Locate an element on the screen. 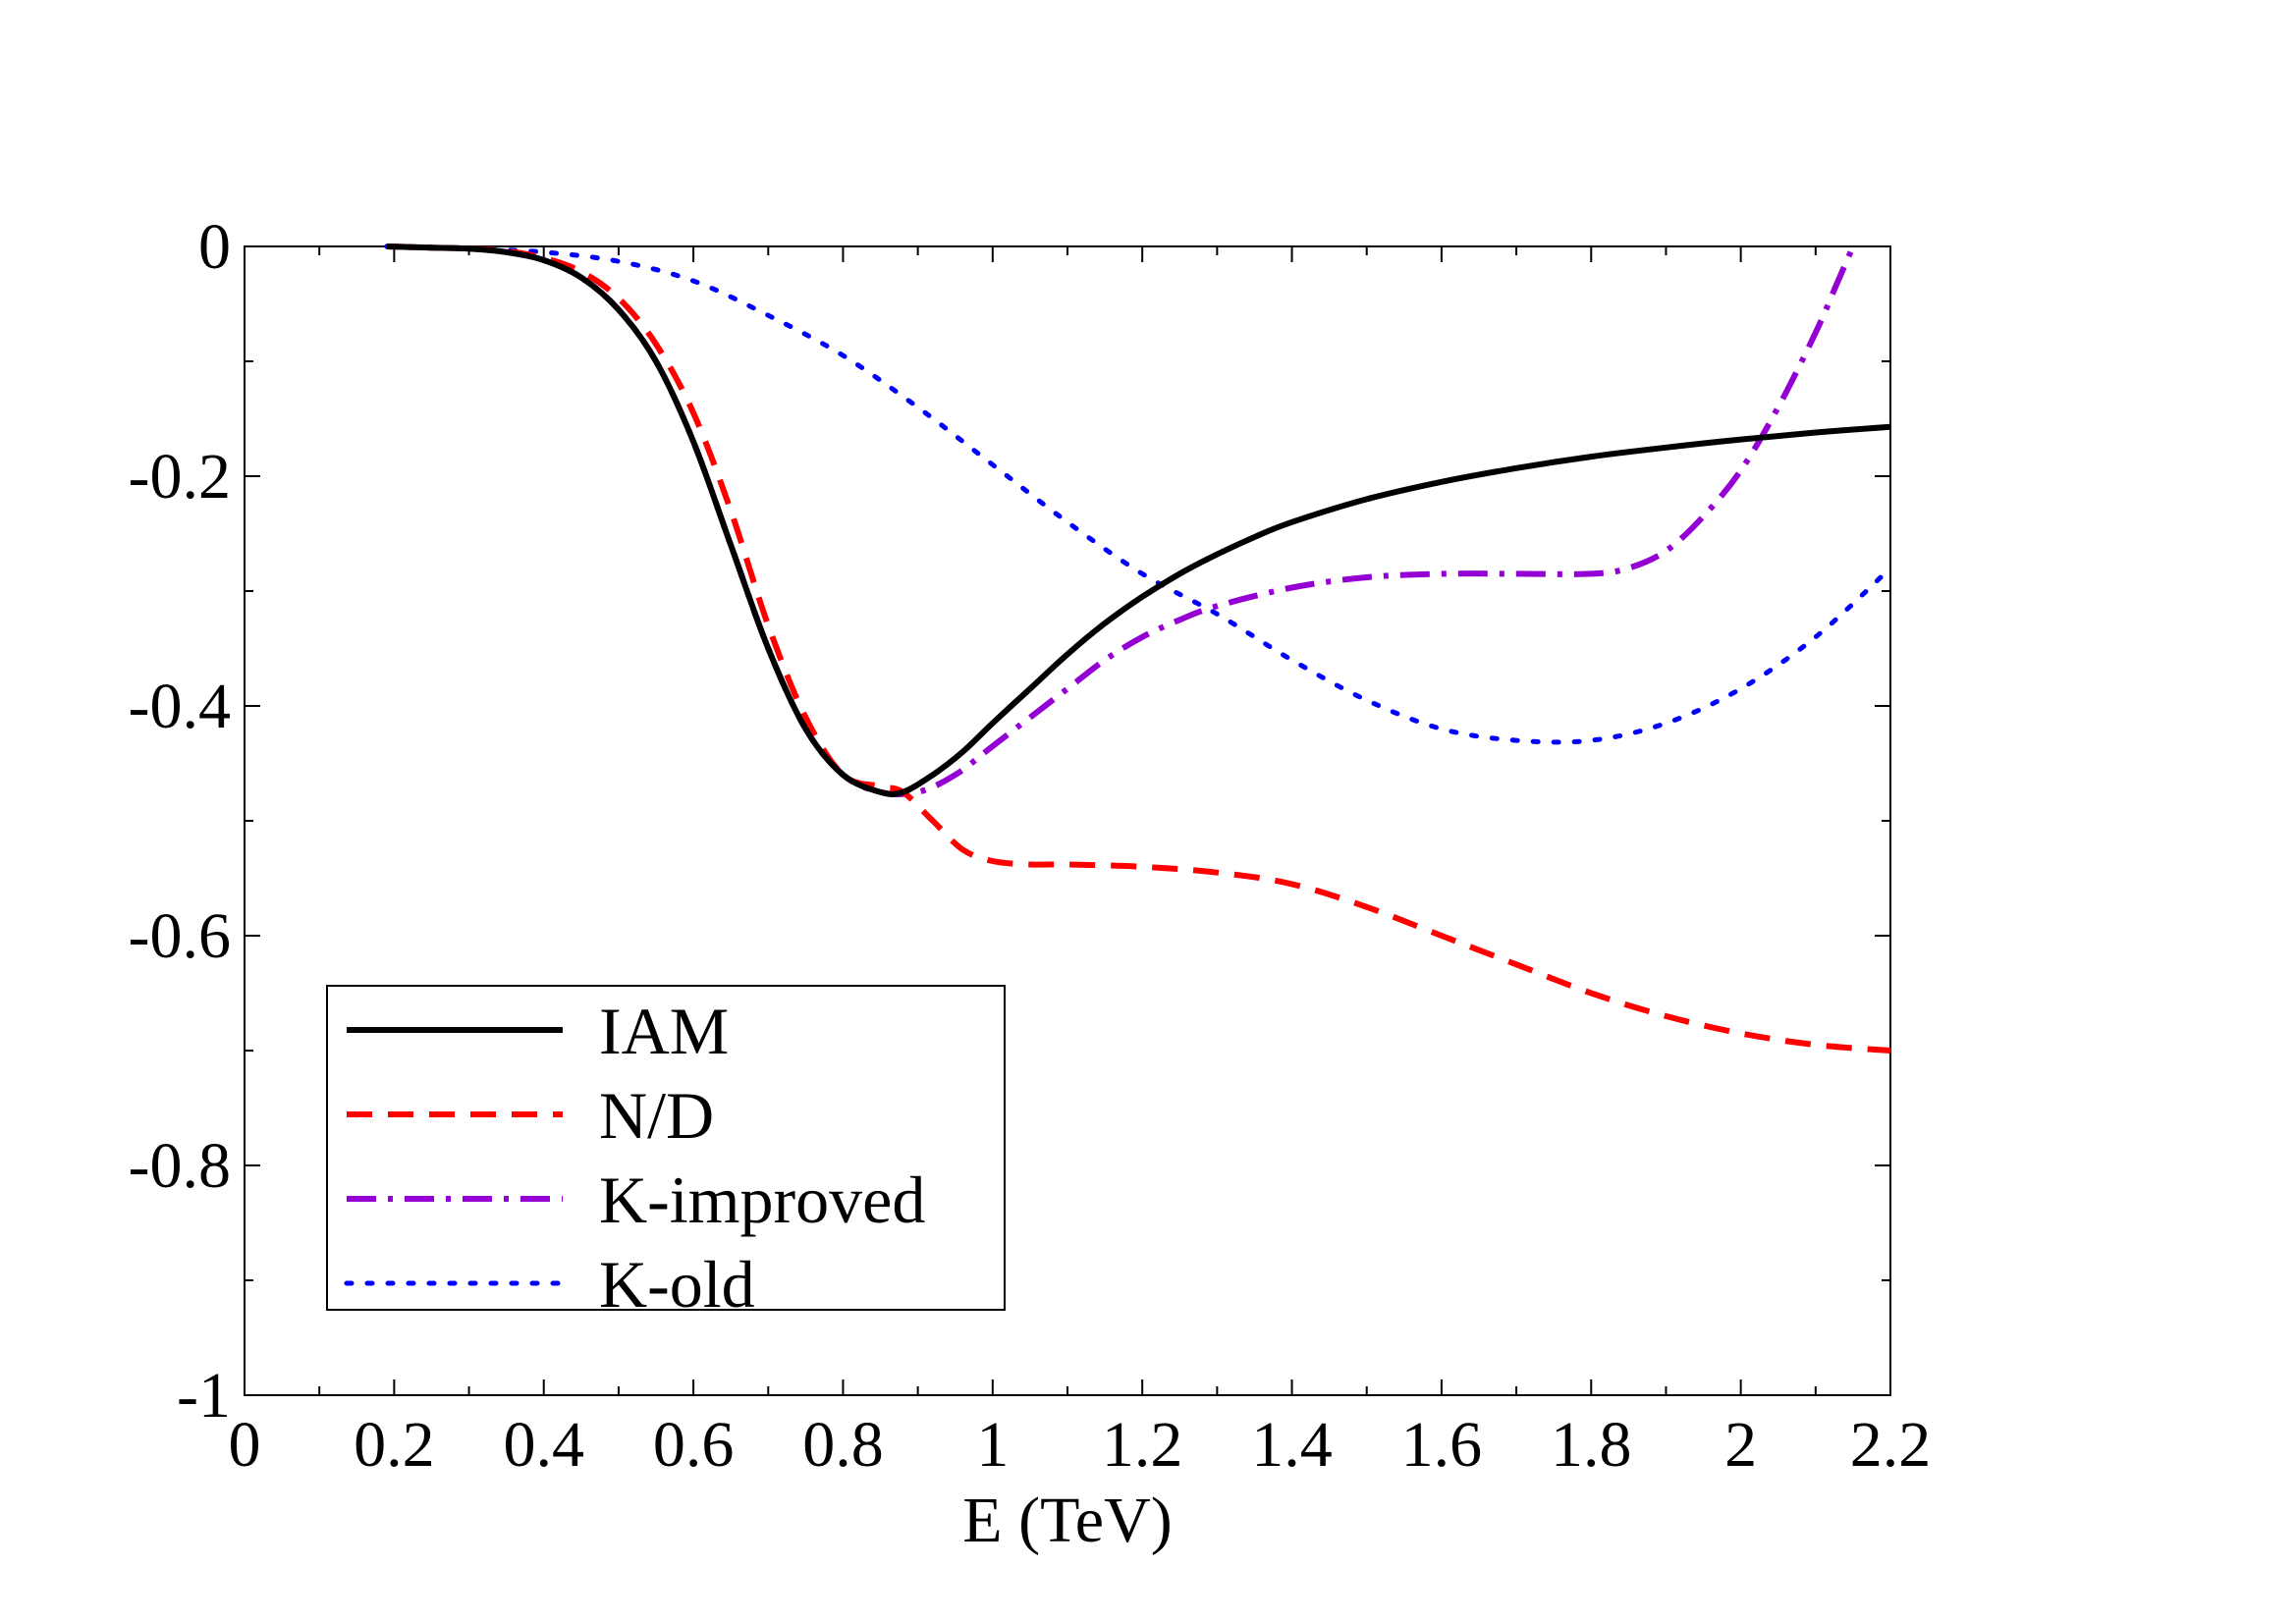 The height and width of the screenshot is (1622, 2296). x-tick-label: 0.2 is located at coordinates (394, 1445).